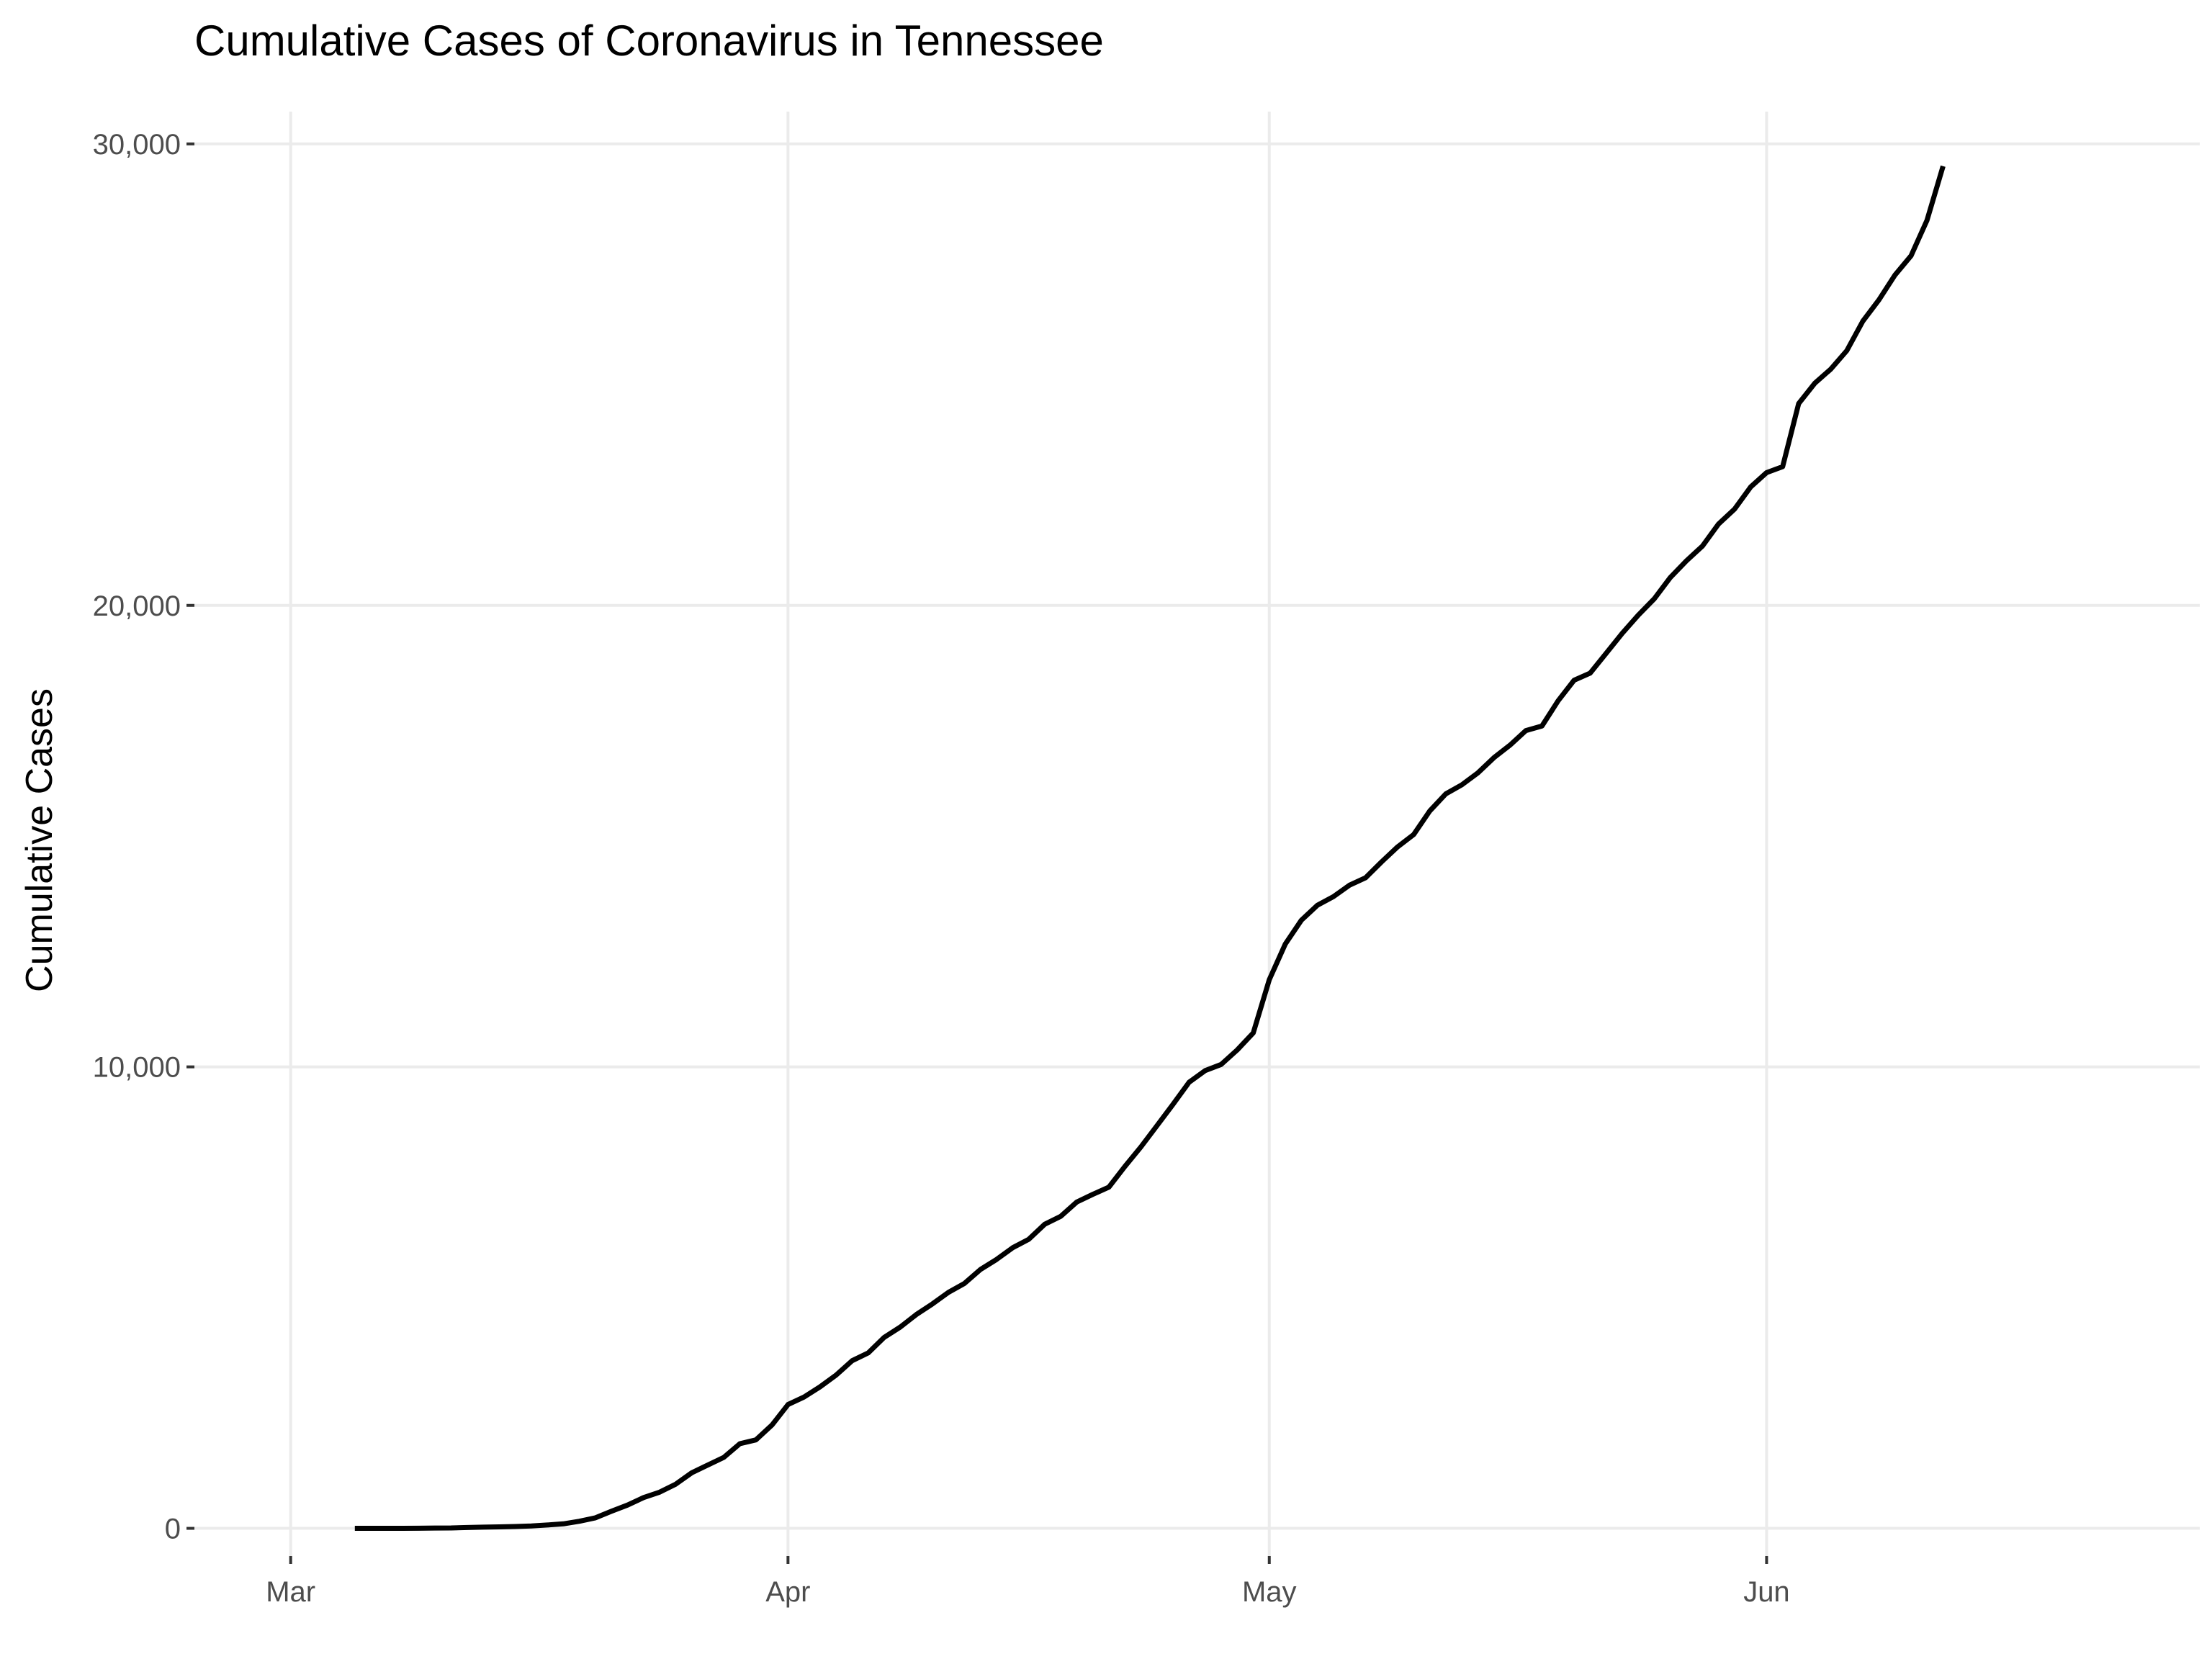  Describe the element at coordinates (137, 145) in the screenshot. I see `y-tick-label: 30,000` at that location.